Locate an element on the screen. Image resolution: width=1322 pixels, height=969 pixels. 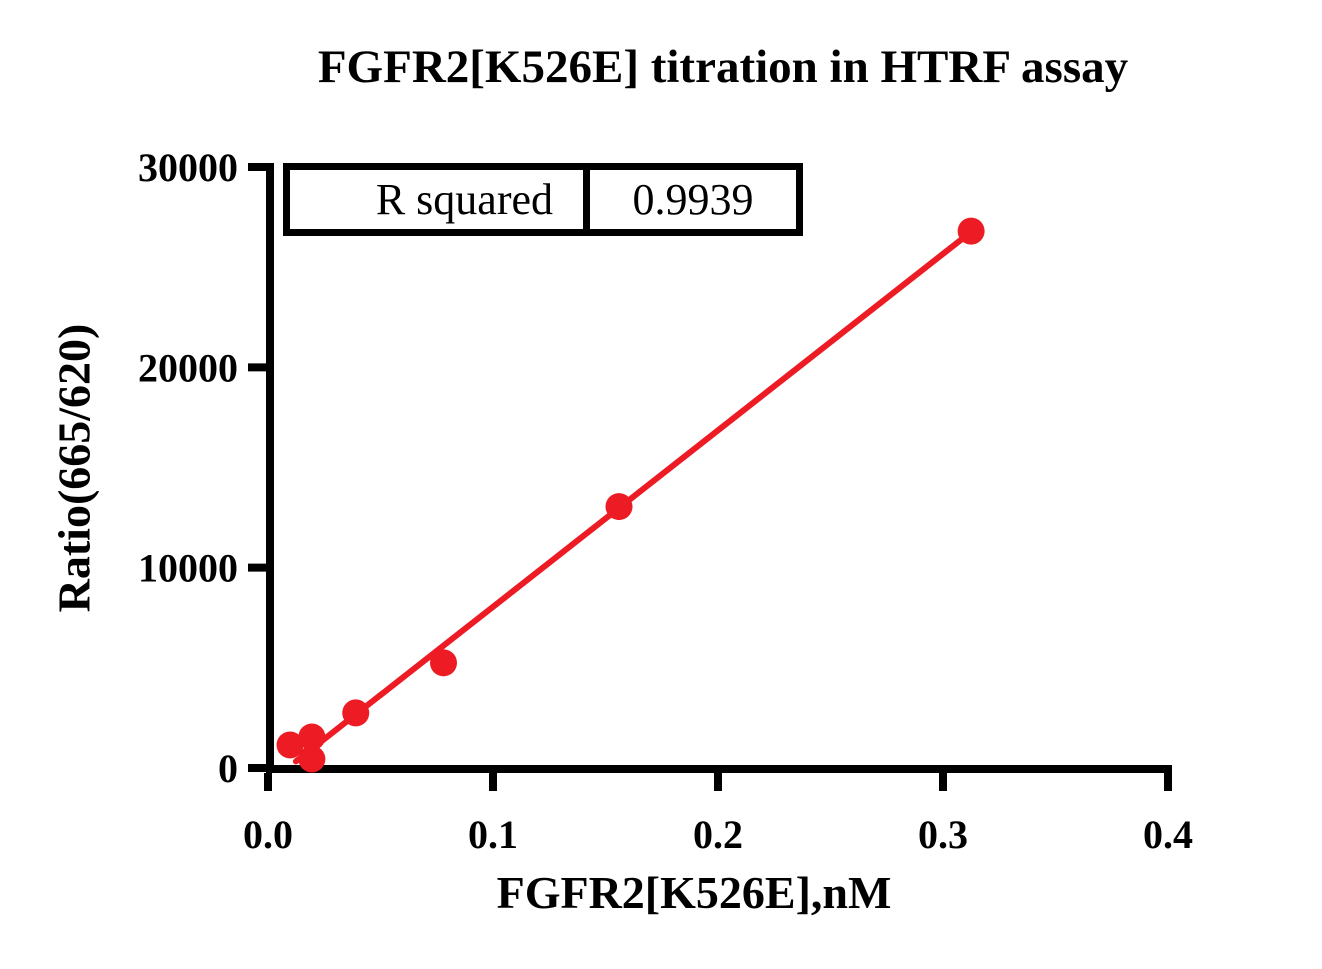
y-tick-label: 0 is located at coordinates (228, 768).